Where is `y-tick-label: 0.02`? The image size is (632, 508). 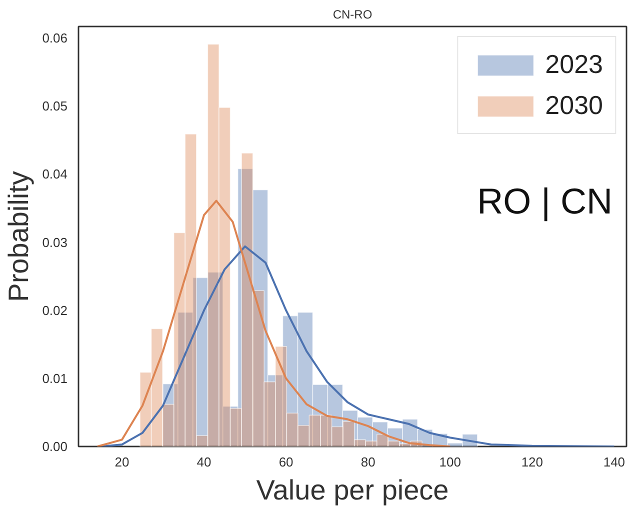 y-tick-label: 0.02 is located at coordinates (55, 310).